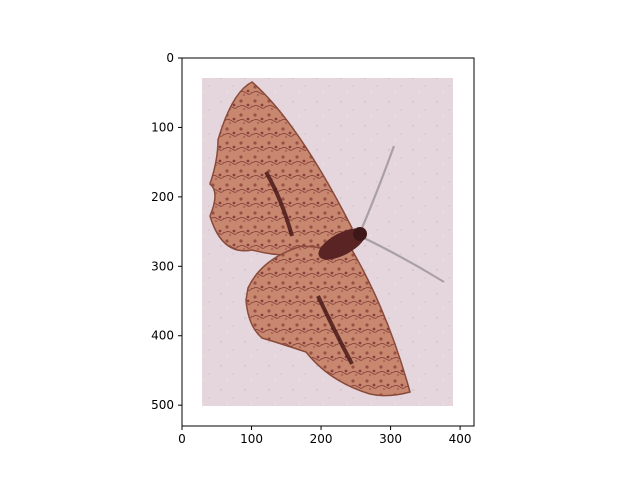 The image size is (640, 480). Describe the element at coordinates (182, 439) in the screenshot. I see `x-tick-label: 0` at that location.